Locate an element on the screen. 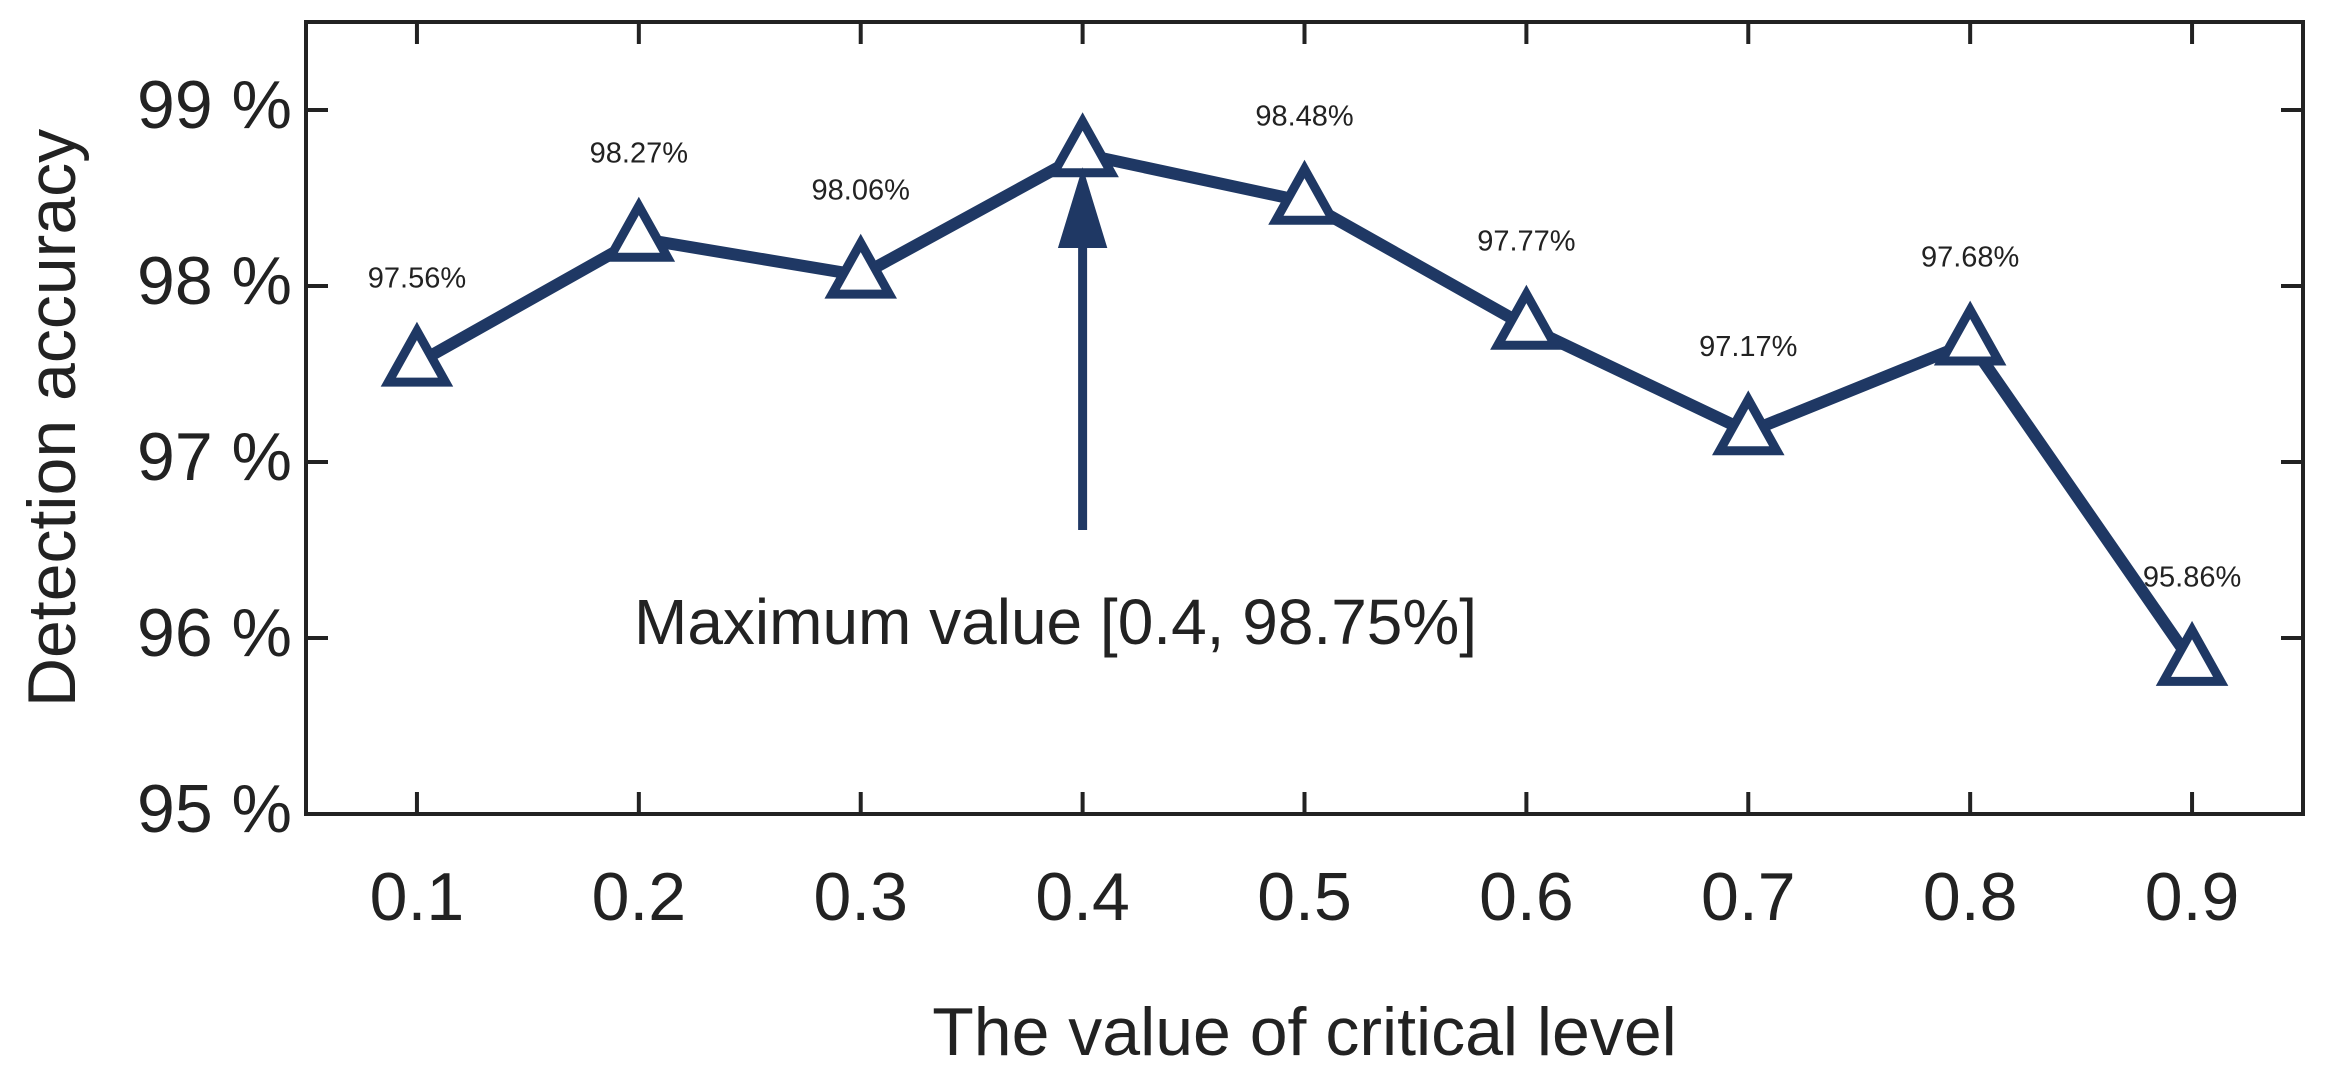 Image resolution: width=2337 pixels, height=1082 pixels. x-tick-label: 0.1 is located at coordinates (417, 897).